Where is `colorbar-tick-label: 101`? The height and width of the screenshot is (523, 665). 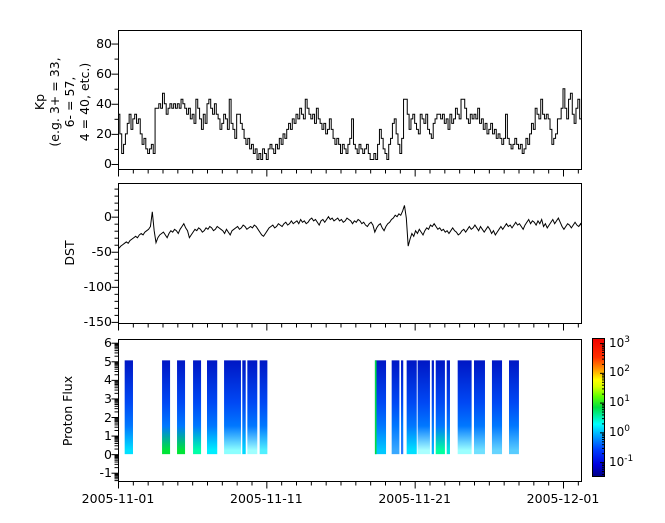
colorbar-tick-label: 101 is located at coordinates (620, 402).